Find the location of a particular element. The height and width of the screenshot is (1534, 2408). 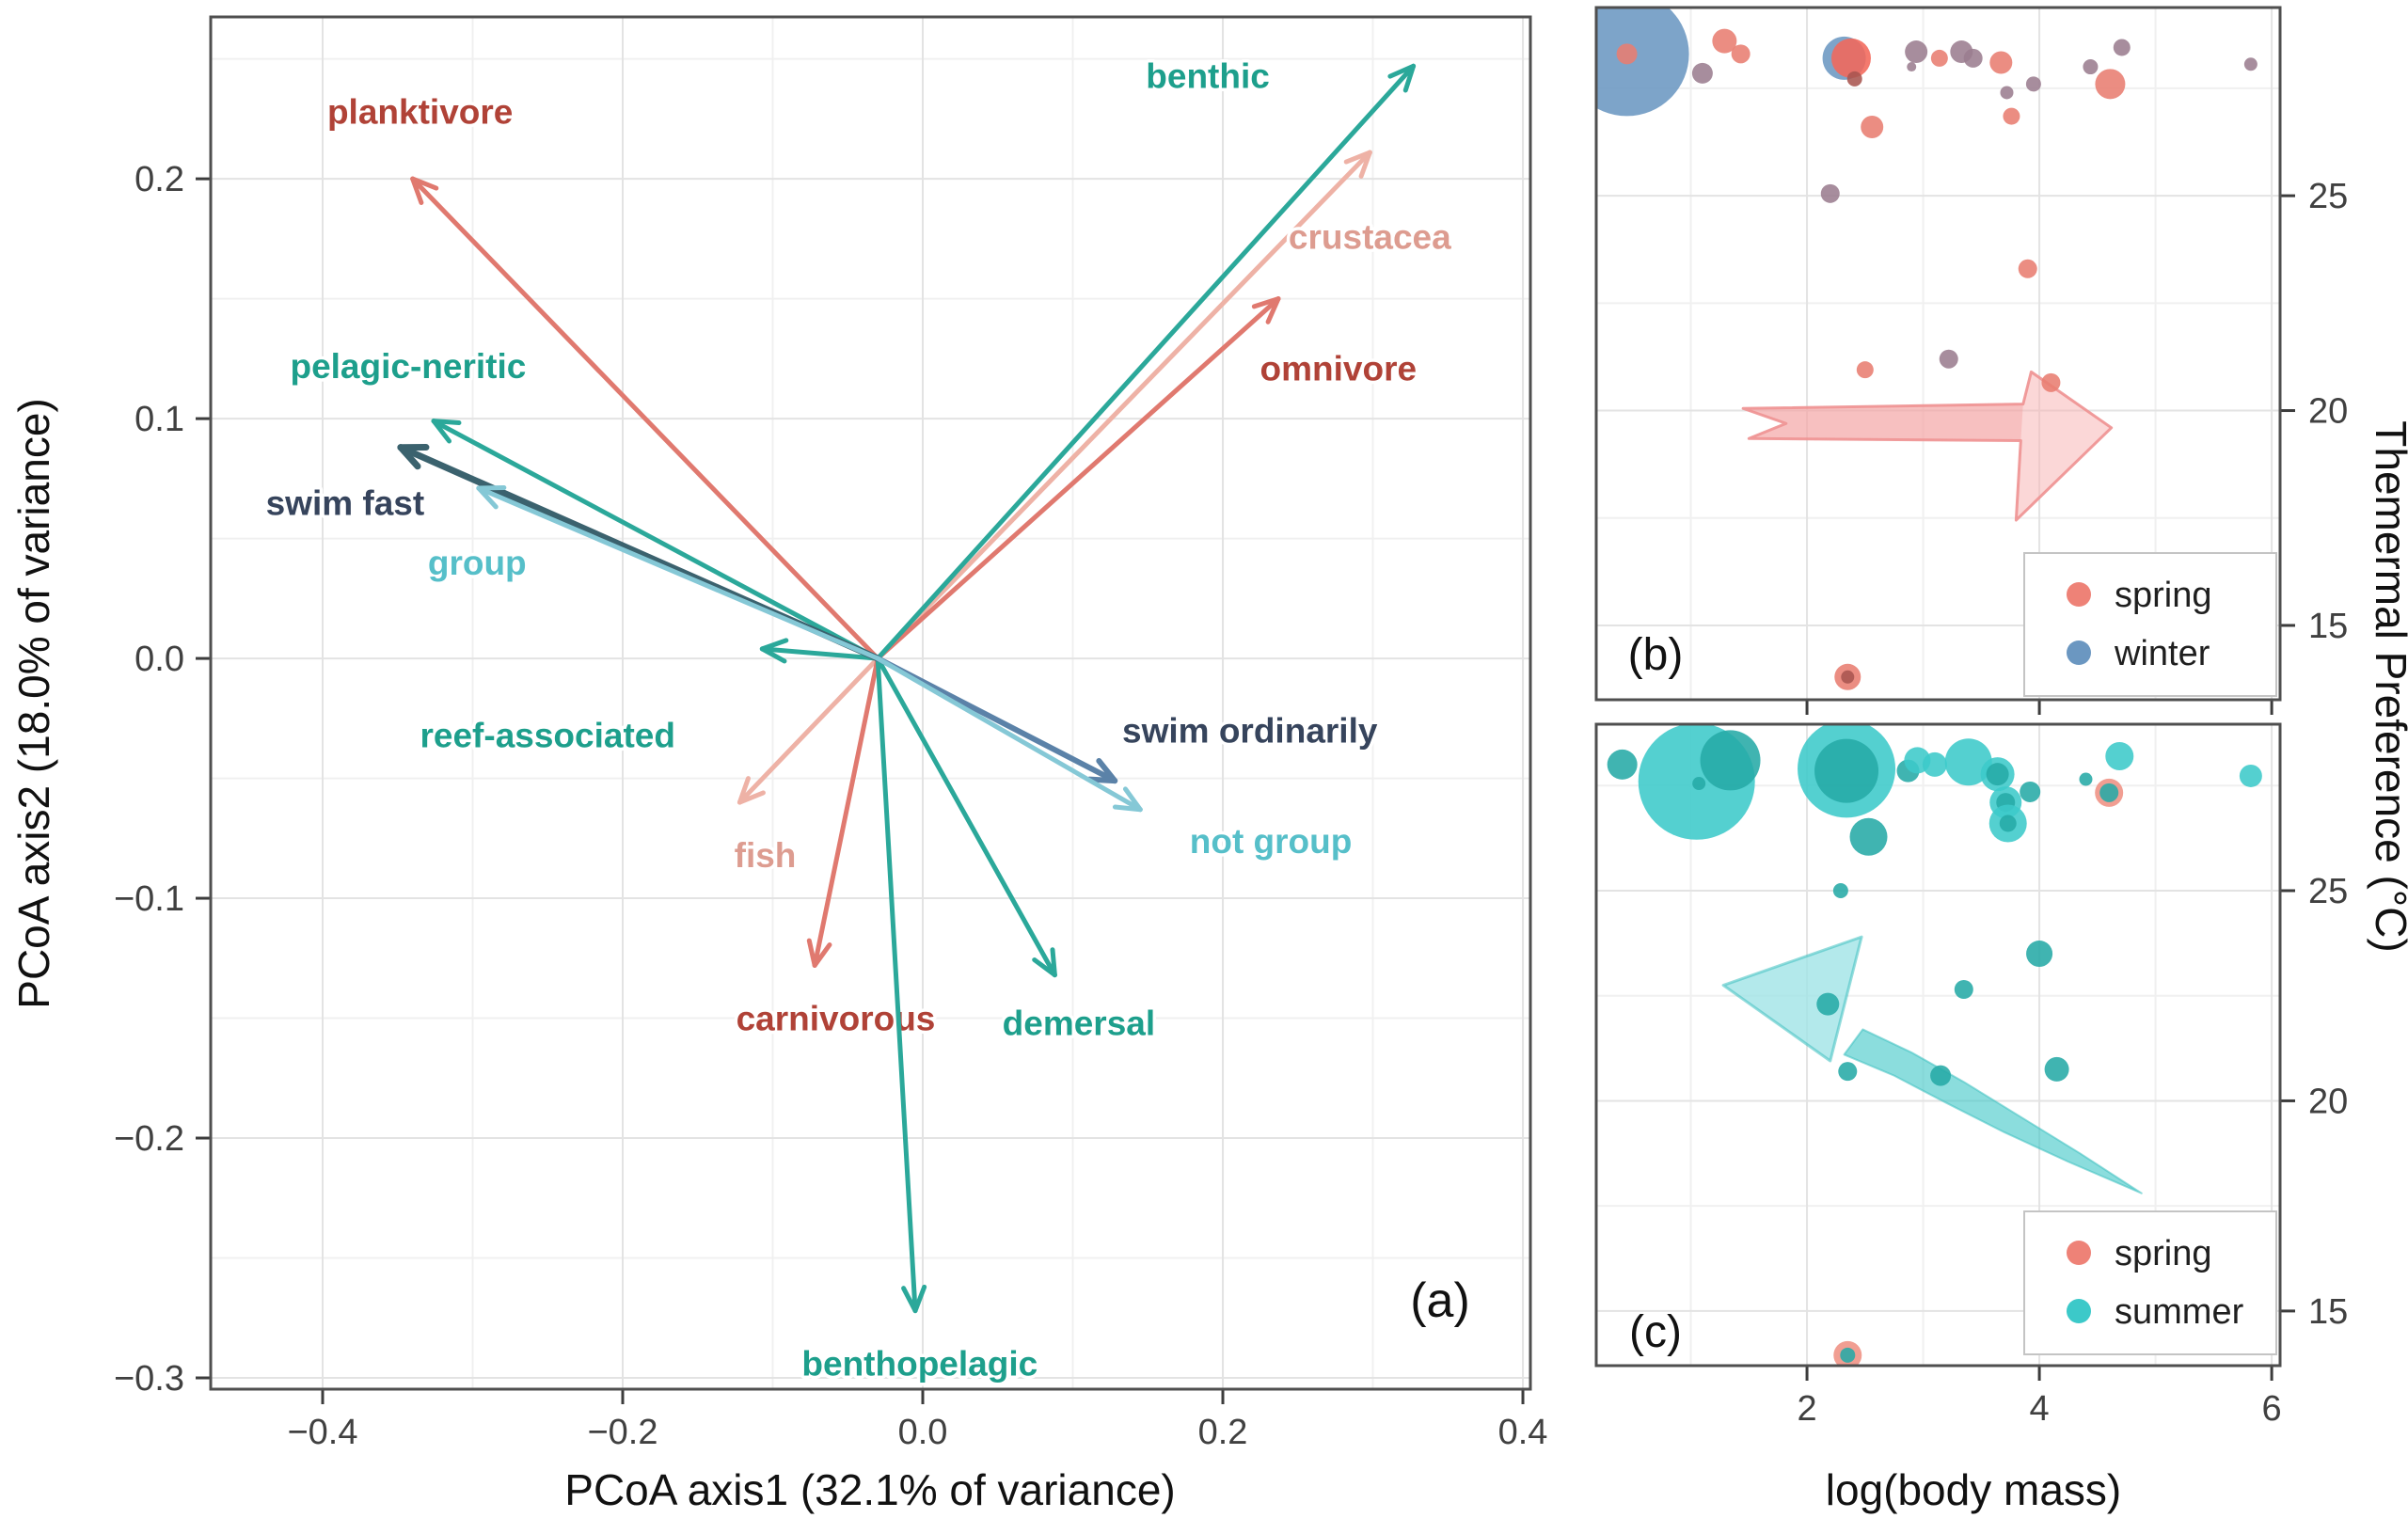

vector-label-swim-fast: swim fast is located at coordinates (346, 502).